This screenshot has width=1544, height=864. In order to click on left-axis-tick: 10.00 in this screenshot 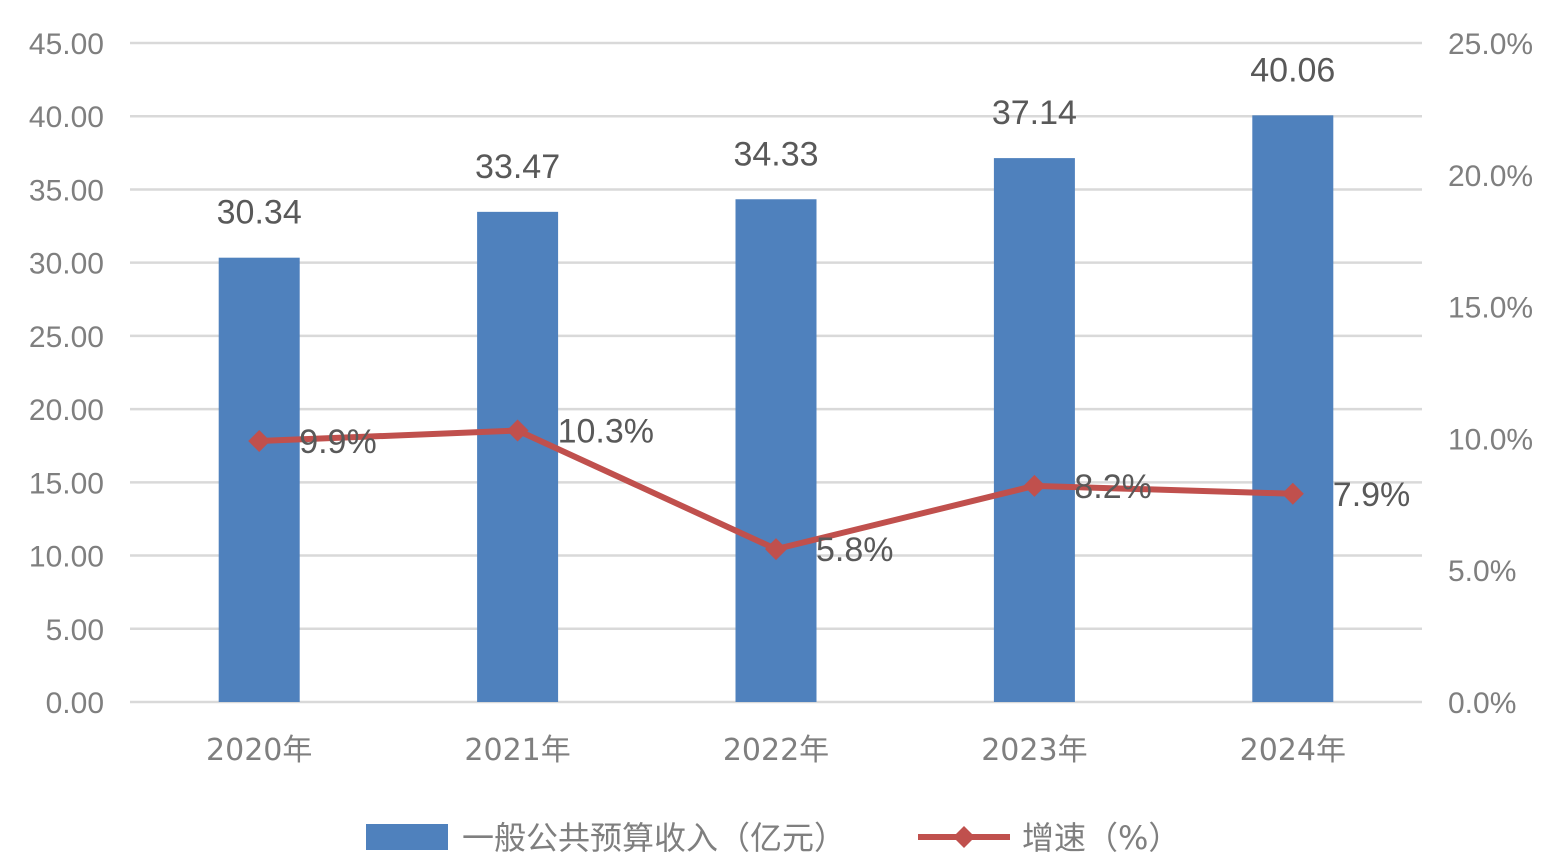, I will do `click(66, 557)`.